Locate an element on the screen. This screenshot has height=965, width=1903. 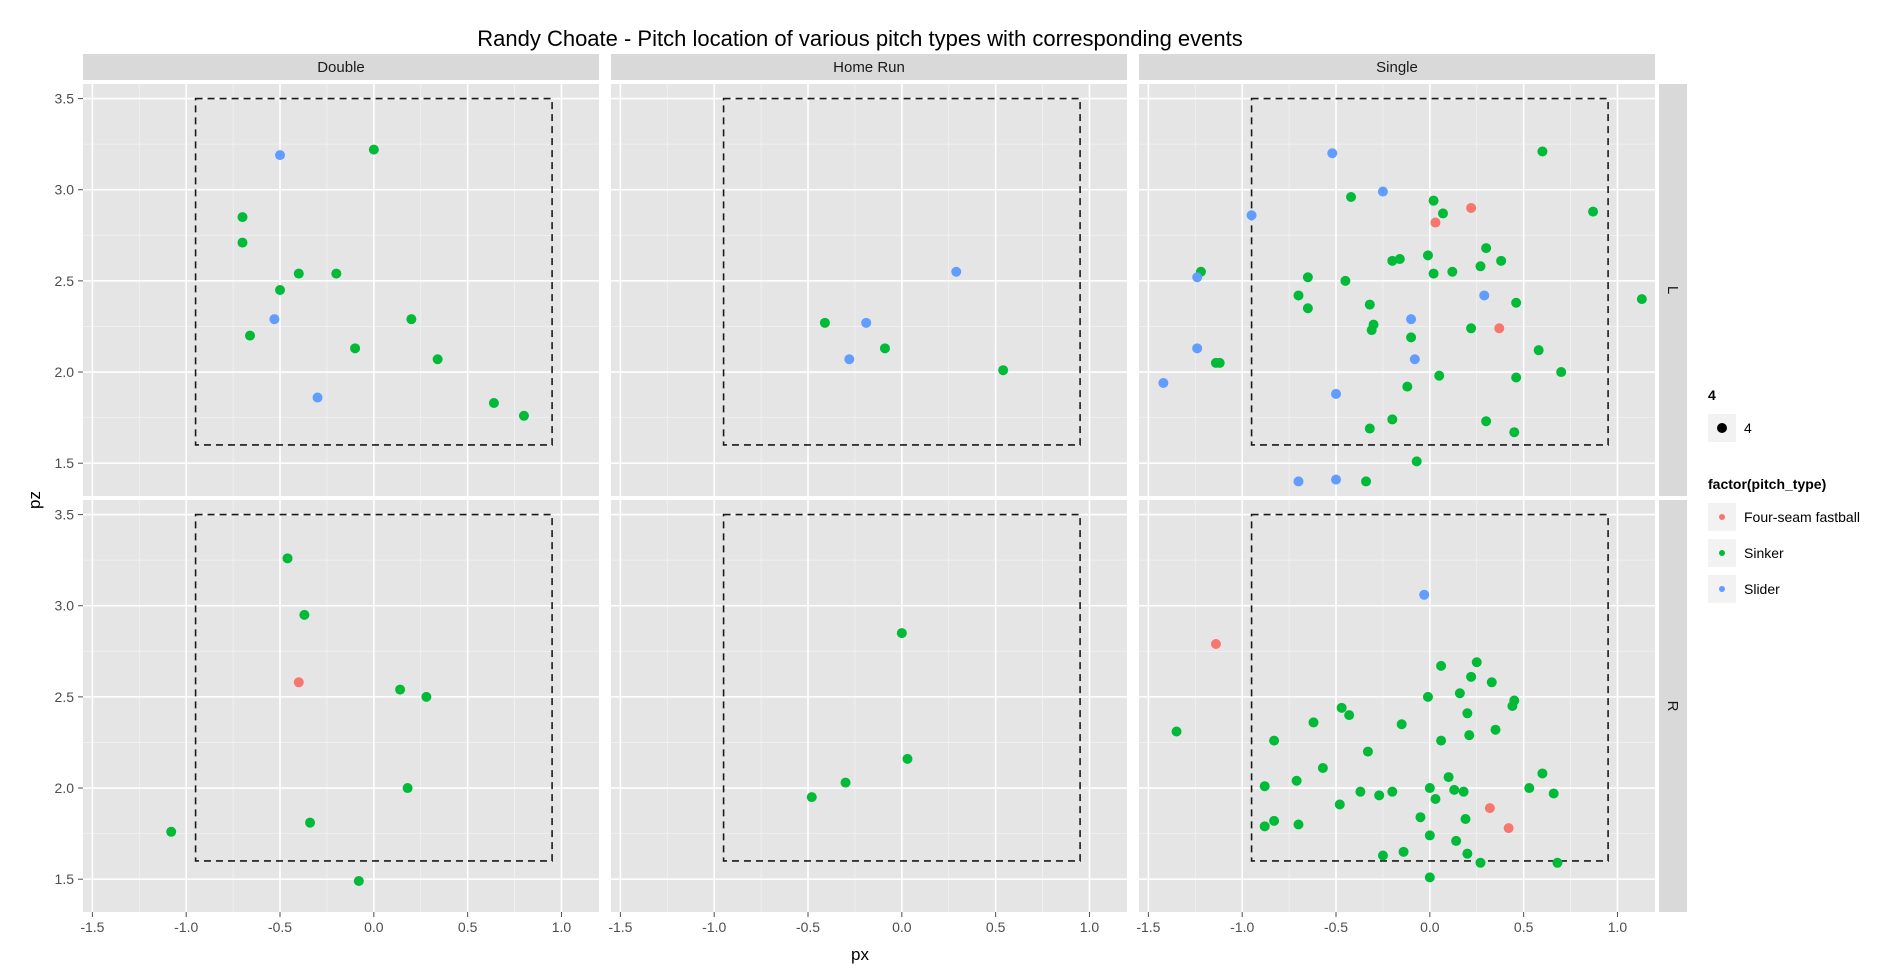
panel-home-run-r is located at coordinates (869, 706).